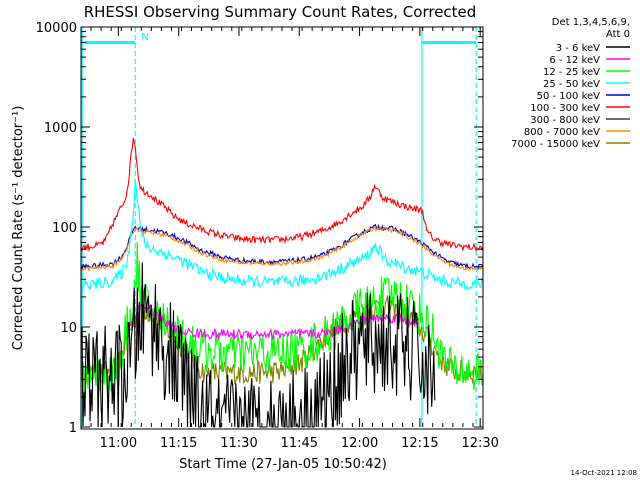 This screenshot has width=640, height=480. Describe the element at coordinates (591, 22) in the screenshot. I see `legend-header-line-1: Det 1,3,4,5,6,9,` at that location.